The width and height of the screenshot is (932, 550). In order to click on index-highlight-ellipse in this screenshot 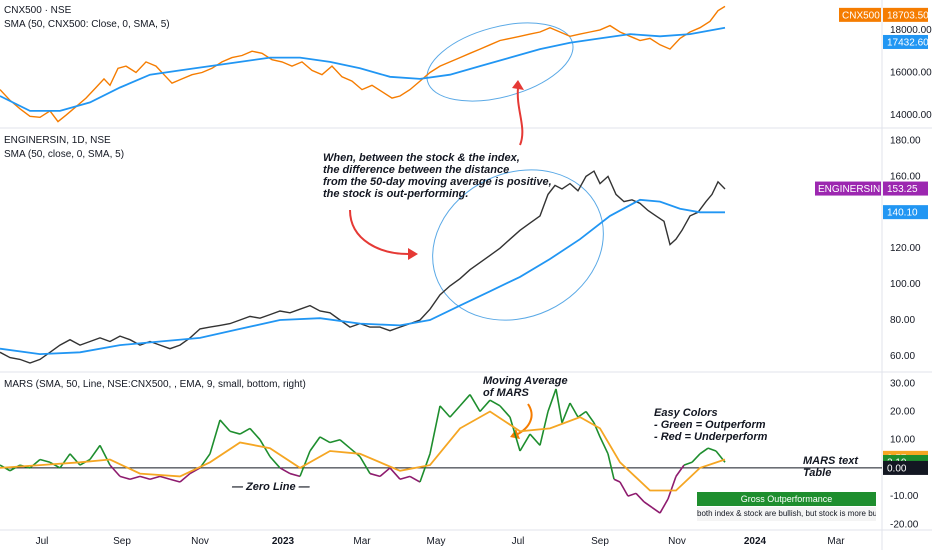, I will do `click(500, 62)`.